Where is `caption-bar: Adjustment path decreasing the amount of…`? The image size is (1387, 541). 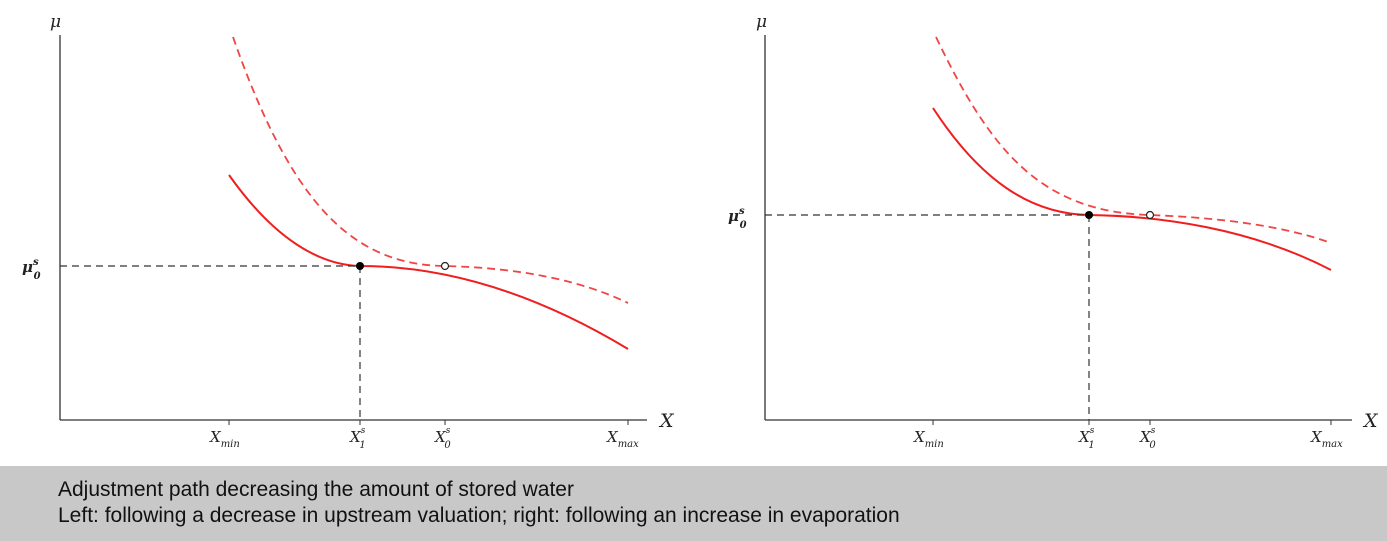 caption-bar: Adjustment path decreasing the amount of… is located at coordinates (693, 503).